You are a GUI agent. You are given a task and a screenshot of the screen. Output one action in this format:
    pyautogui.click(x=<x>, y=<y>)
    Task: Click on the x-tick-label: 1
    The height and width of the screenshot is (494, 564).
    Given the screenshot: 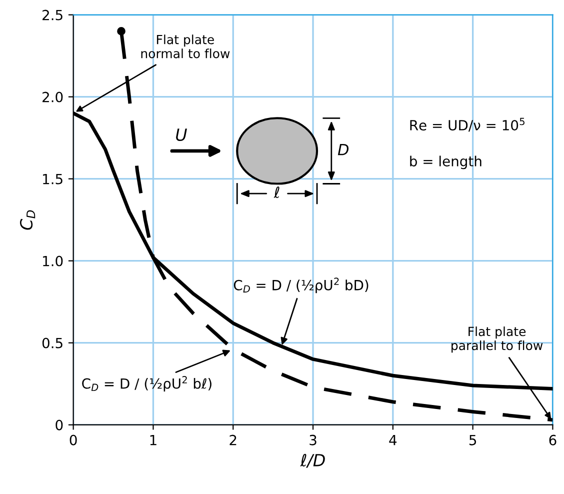 What is the action you would take?
    pyautogui.click(x=153, y=440)
    